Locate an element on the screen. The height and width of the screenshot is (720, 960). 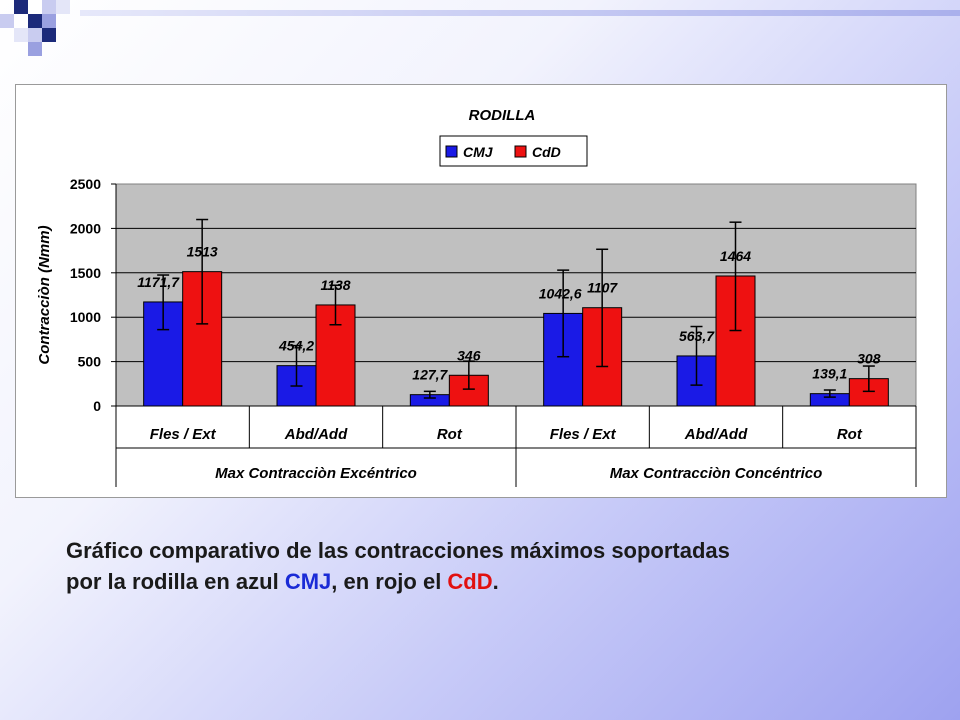
x-tick-label-4: Abd/Add is located at coordinates (716, 434).